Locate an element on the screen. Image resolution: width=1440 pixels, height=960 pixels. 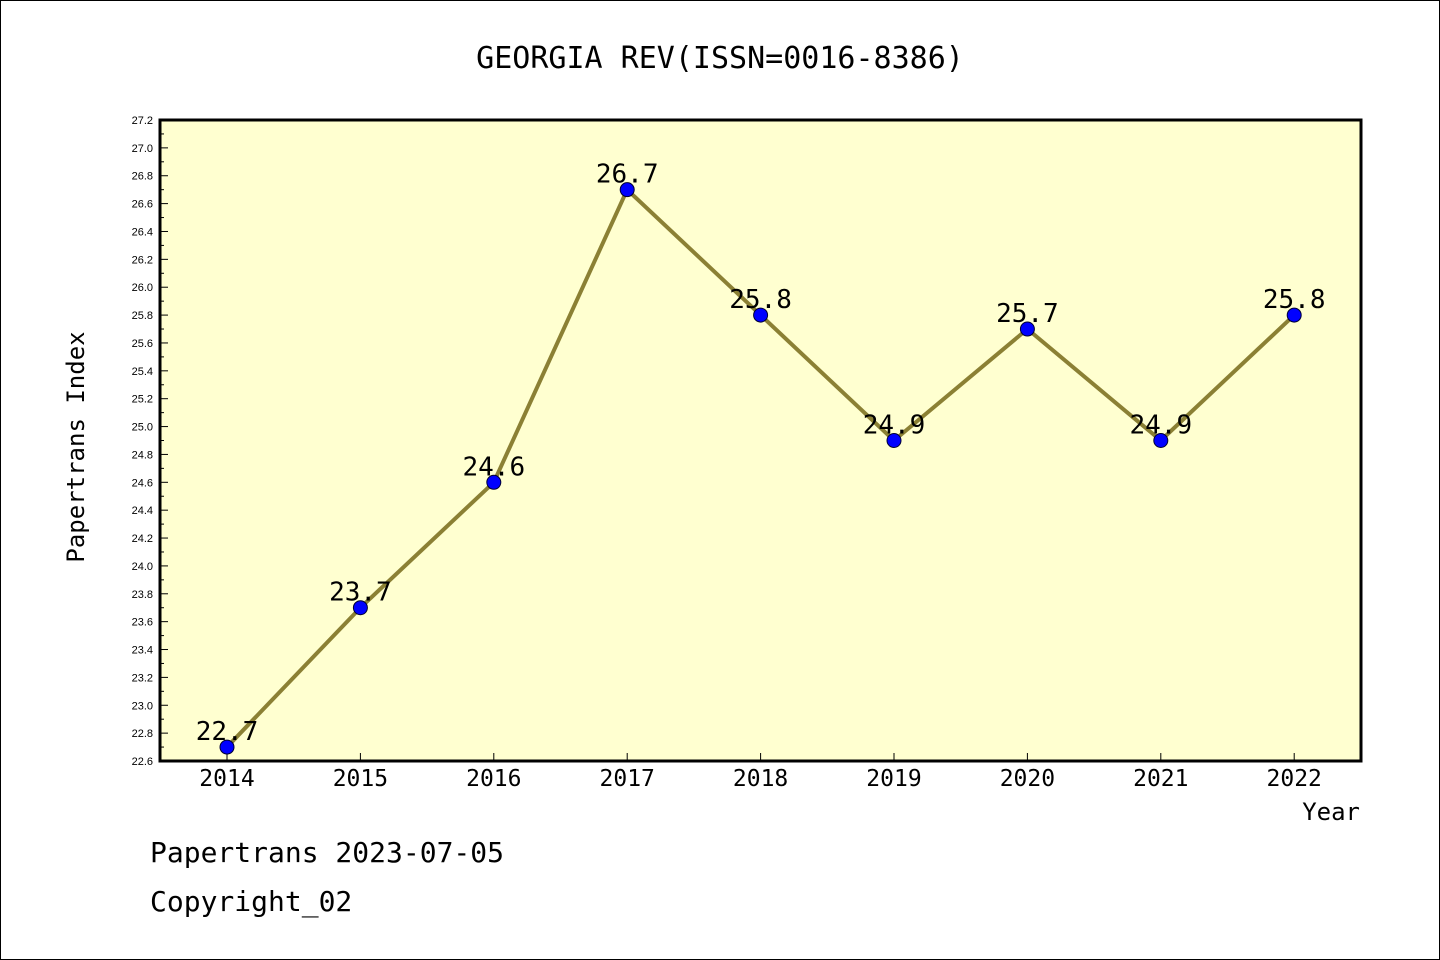
y-tick-label: 22.6 is located at coordinates (142, 762).